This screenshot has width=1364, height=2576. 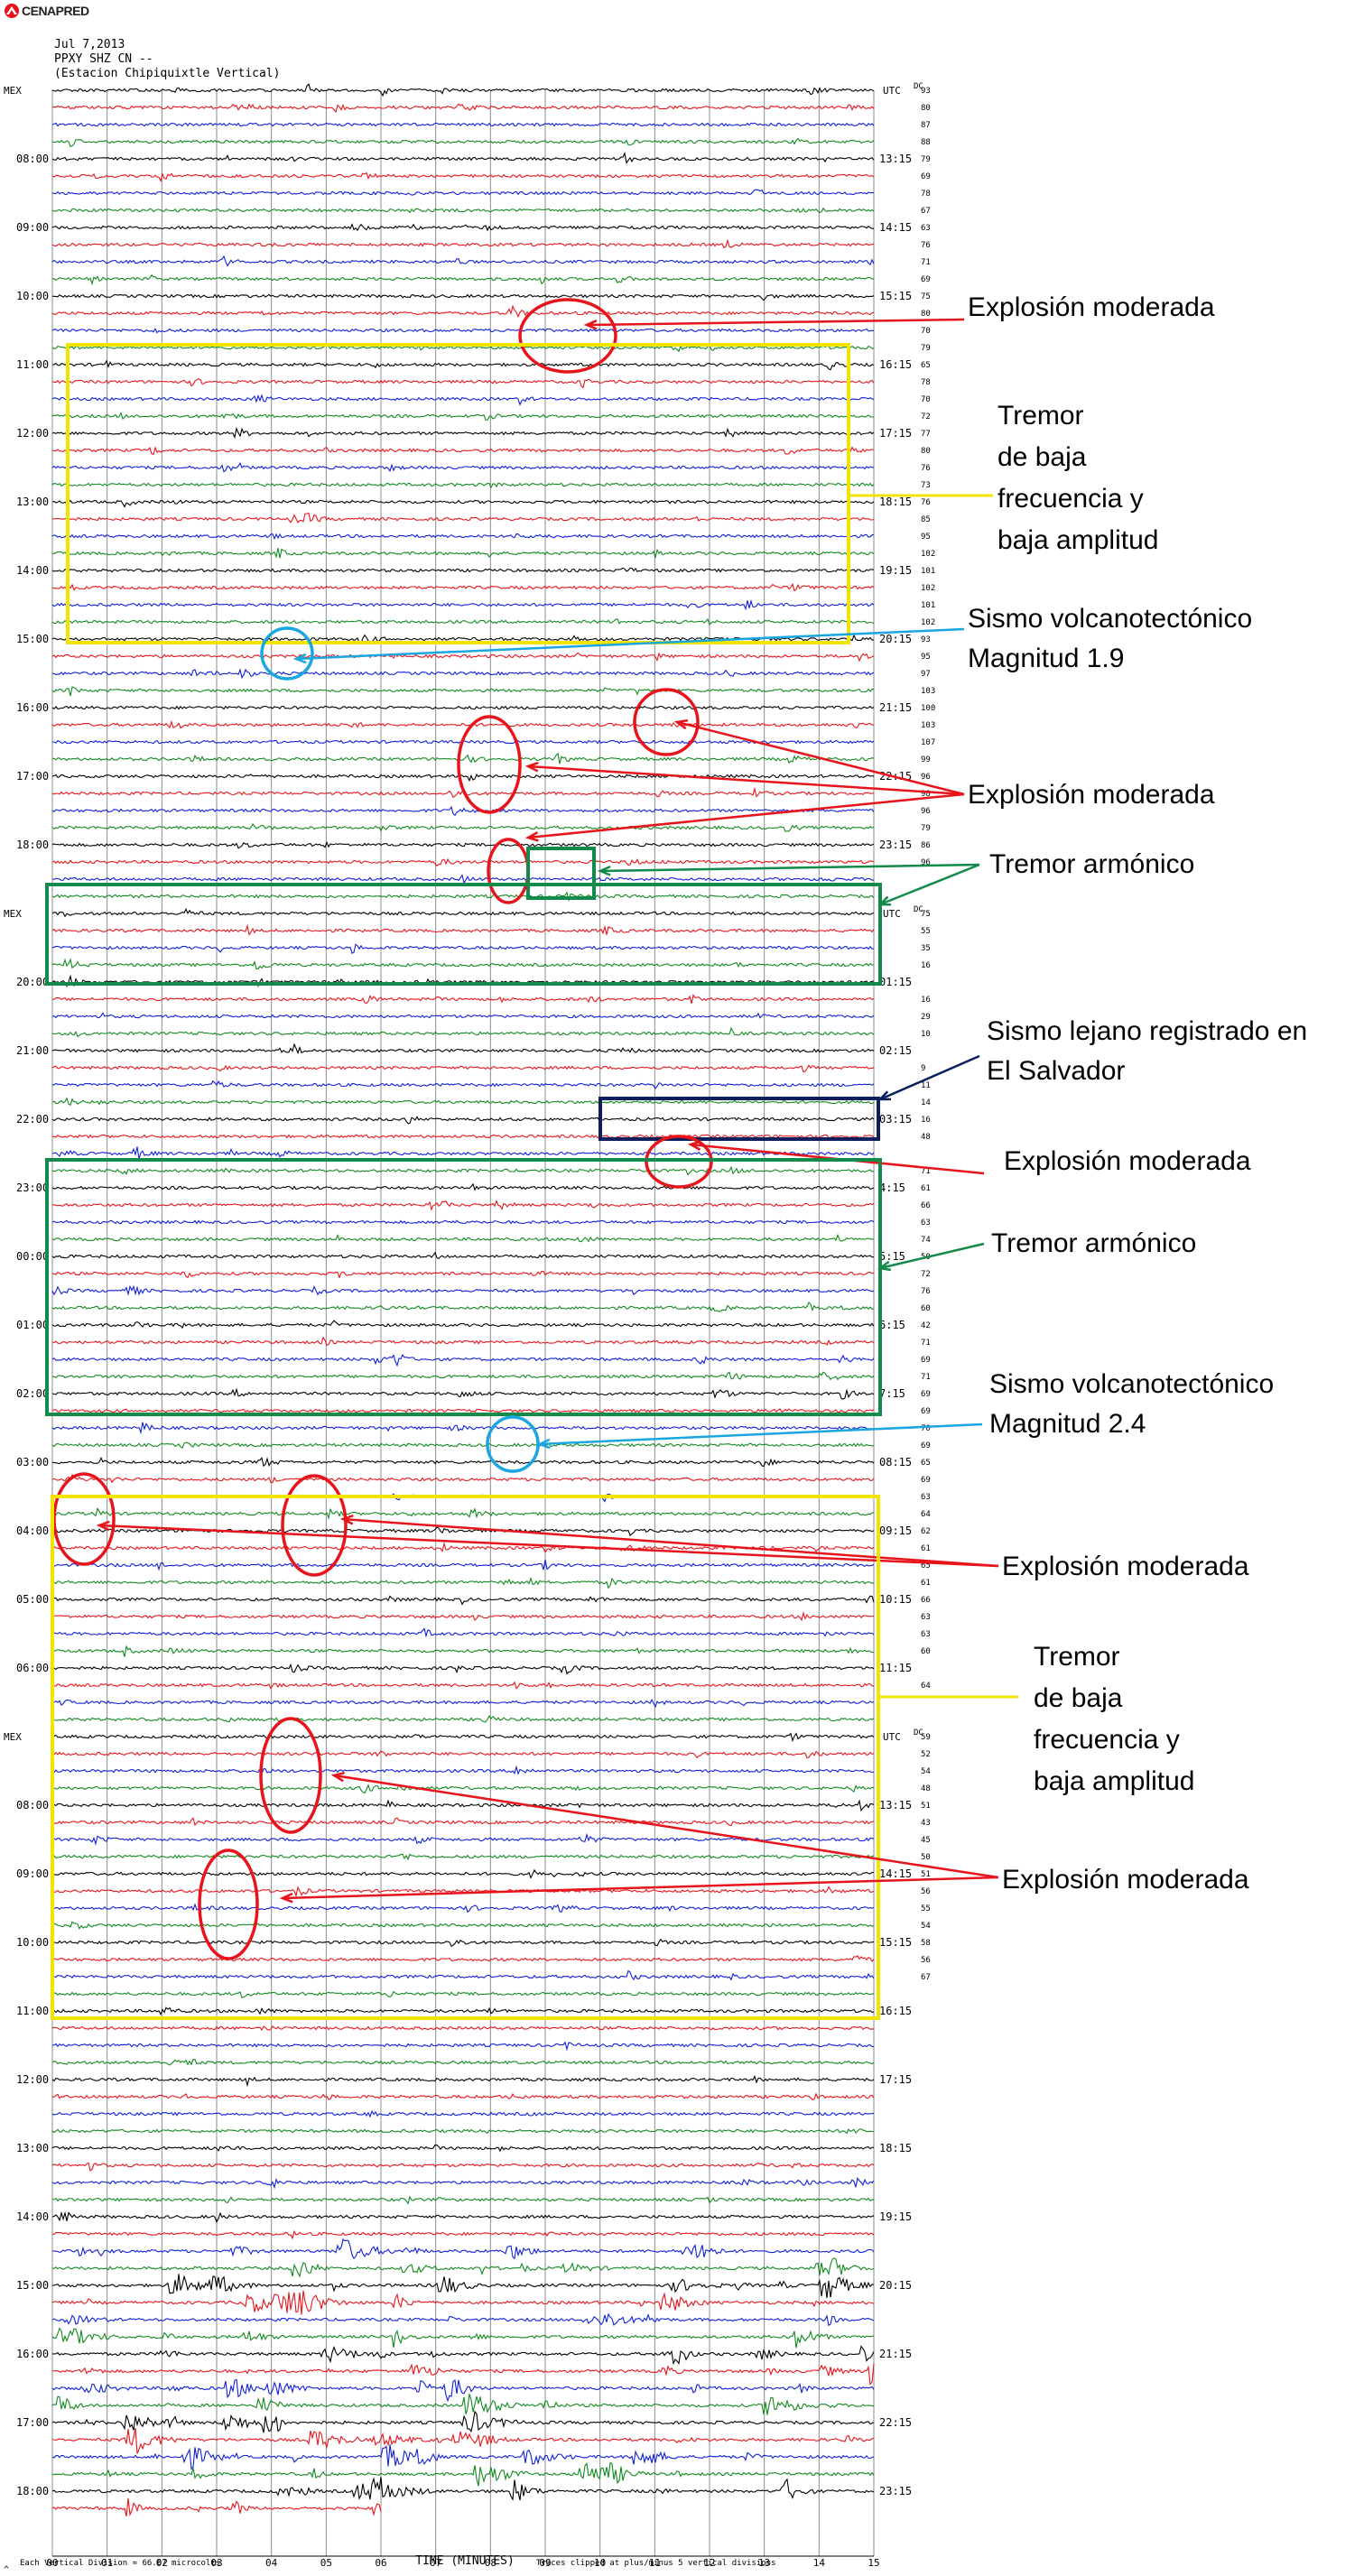 What do you see at coordinates (32, 708) in the screenshot?
I see `hour-label-mex: 16:00` at bounding box center [32, 708].